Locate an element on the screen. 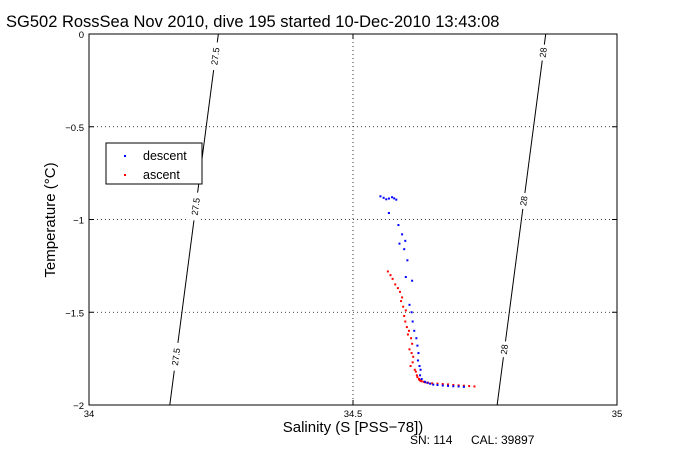 The width and height of the screenshot is (681, 454). y-tick-label: −1.5 is located at coordinates (74, 313).